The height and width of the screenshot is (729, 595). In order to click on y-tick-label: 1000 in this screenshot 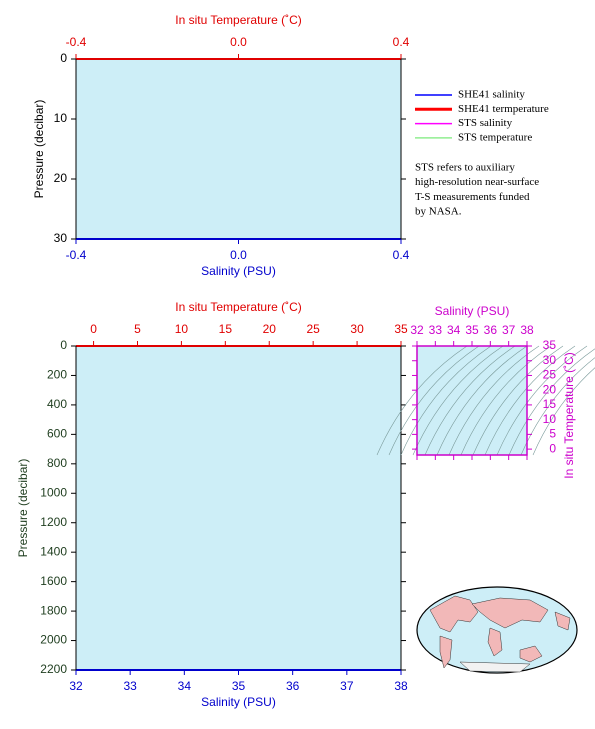, I will do `click(53, 492)`.